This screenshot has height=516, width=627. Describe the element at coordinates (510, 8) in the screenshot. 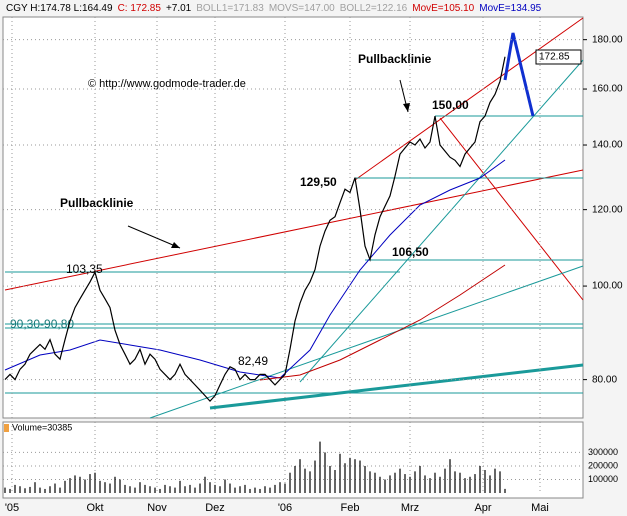

I see `header-item: MovE=134.95` at that location.